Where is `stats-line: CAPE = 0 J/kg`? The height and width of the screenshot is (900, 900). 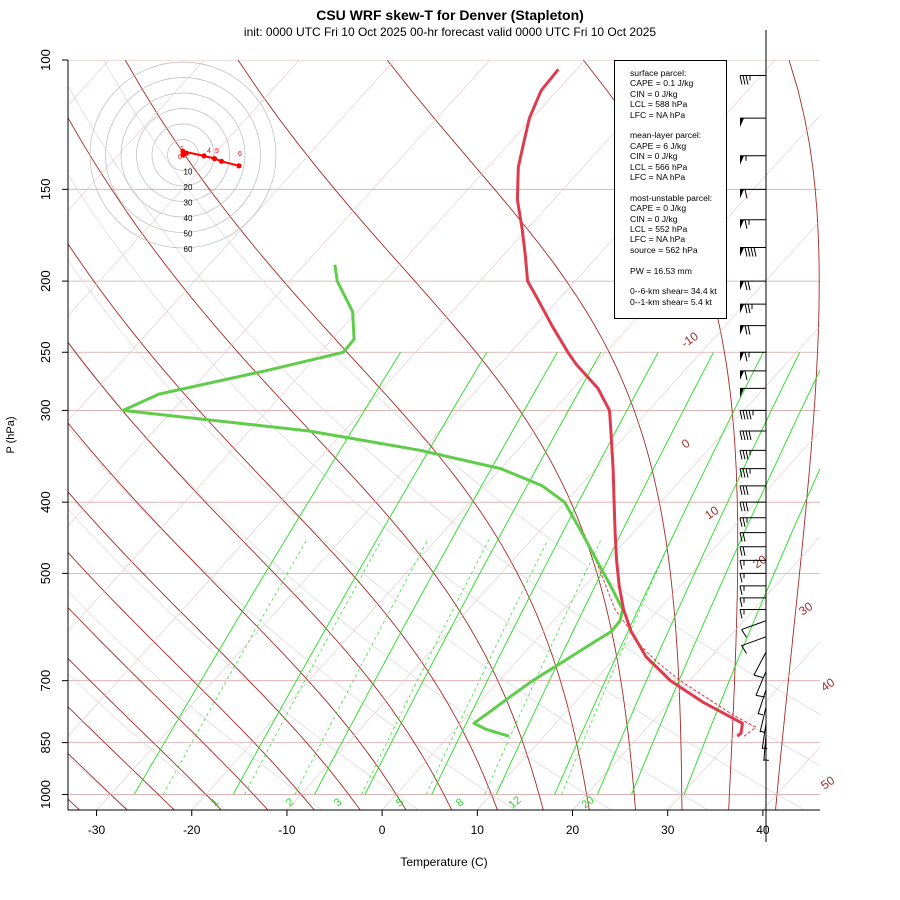 stats-line: CAPE = 0 J/kg is located at coordinates (658, 208).